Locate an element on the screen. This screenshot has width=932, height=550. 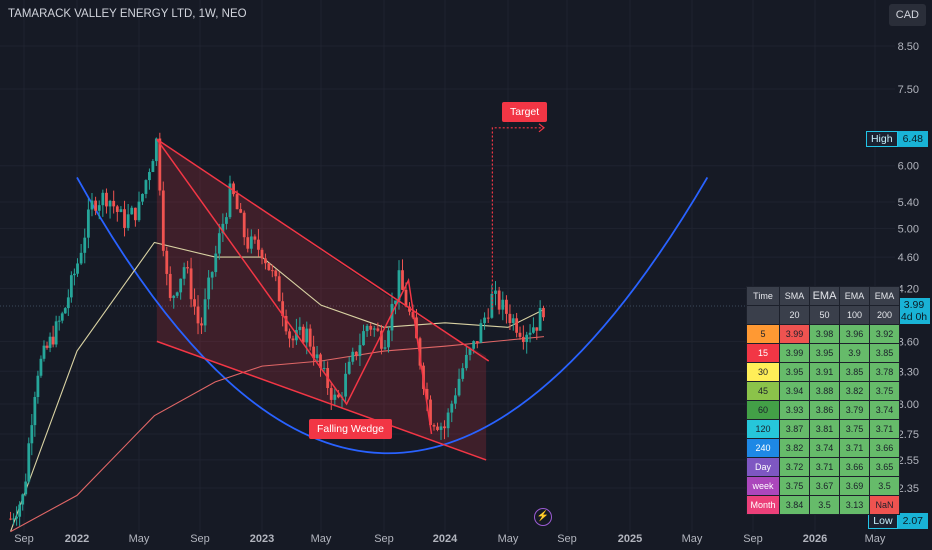
y-axis-tick-label: 2.75 is located at coordinates (908, 435).